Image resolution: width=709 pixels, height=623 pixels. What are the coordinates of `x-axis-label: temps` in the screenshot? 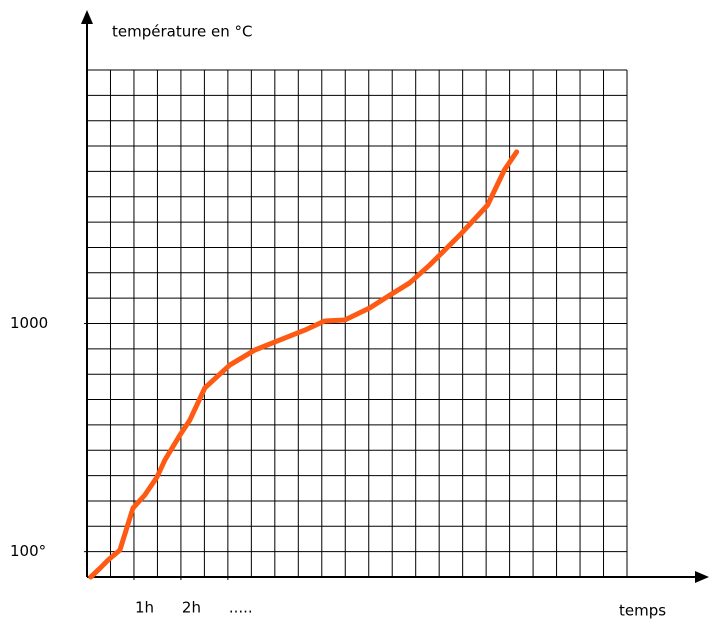 It's located at (642, 611).